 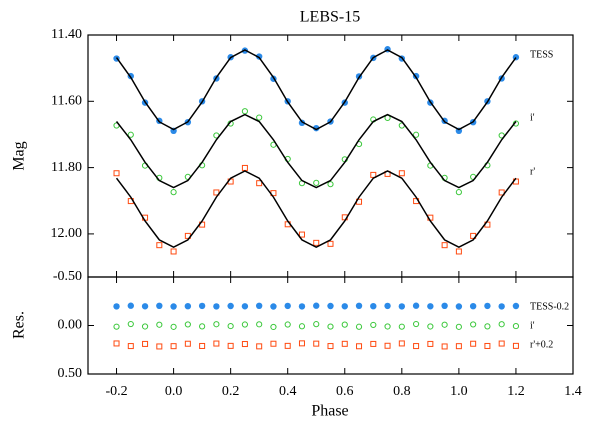 I want to click on x-tick-label: 0.8, so click(x=402, y=391).